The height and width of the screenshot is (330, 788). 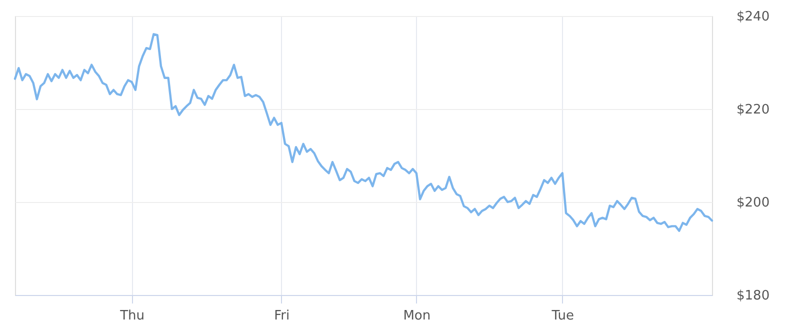 What do you see at coordinates (753, 296) in the screenshot?
I see `y-tick-label: $180` at bounding box center [753, 296].